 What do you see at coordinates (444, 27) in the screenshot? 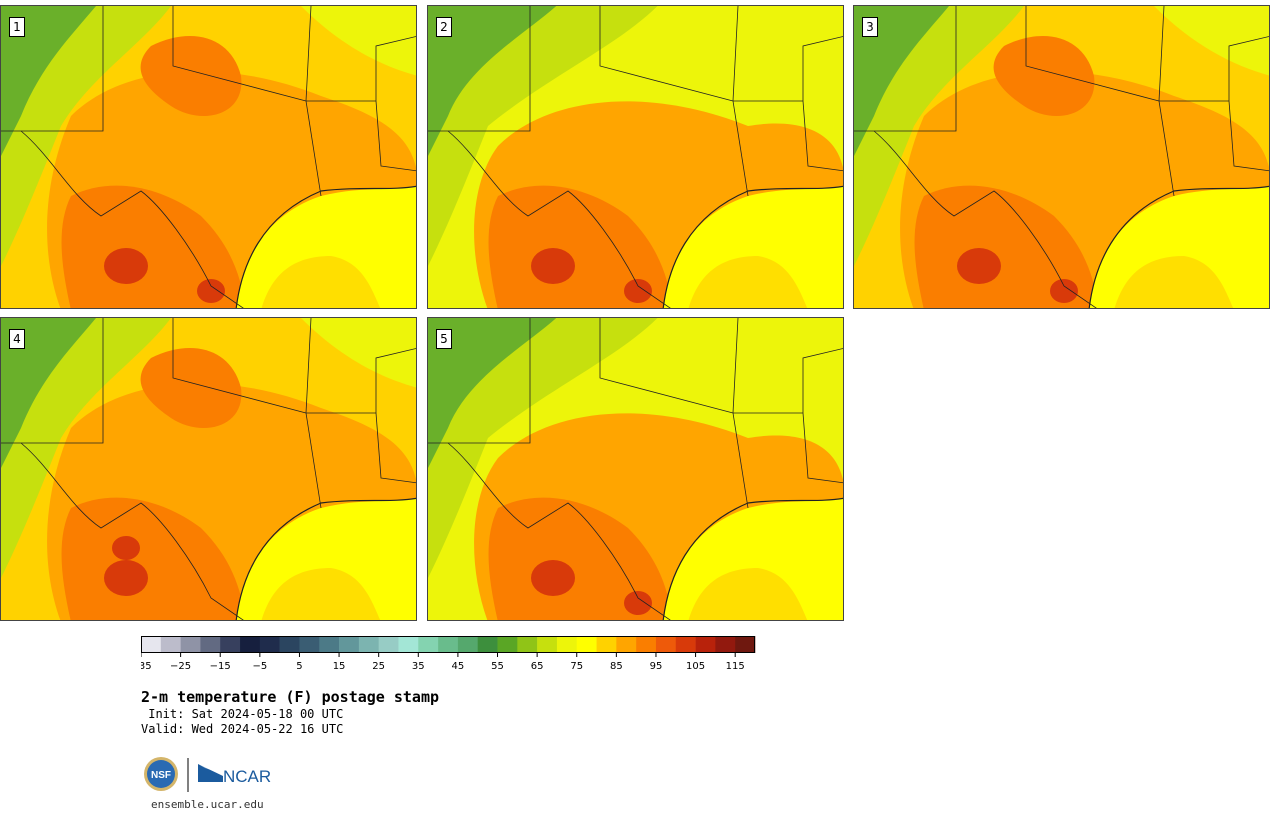
I see `panel-number-label: 2` at bounding box center [444, 27].